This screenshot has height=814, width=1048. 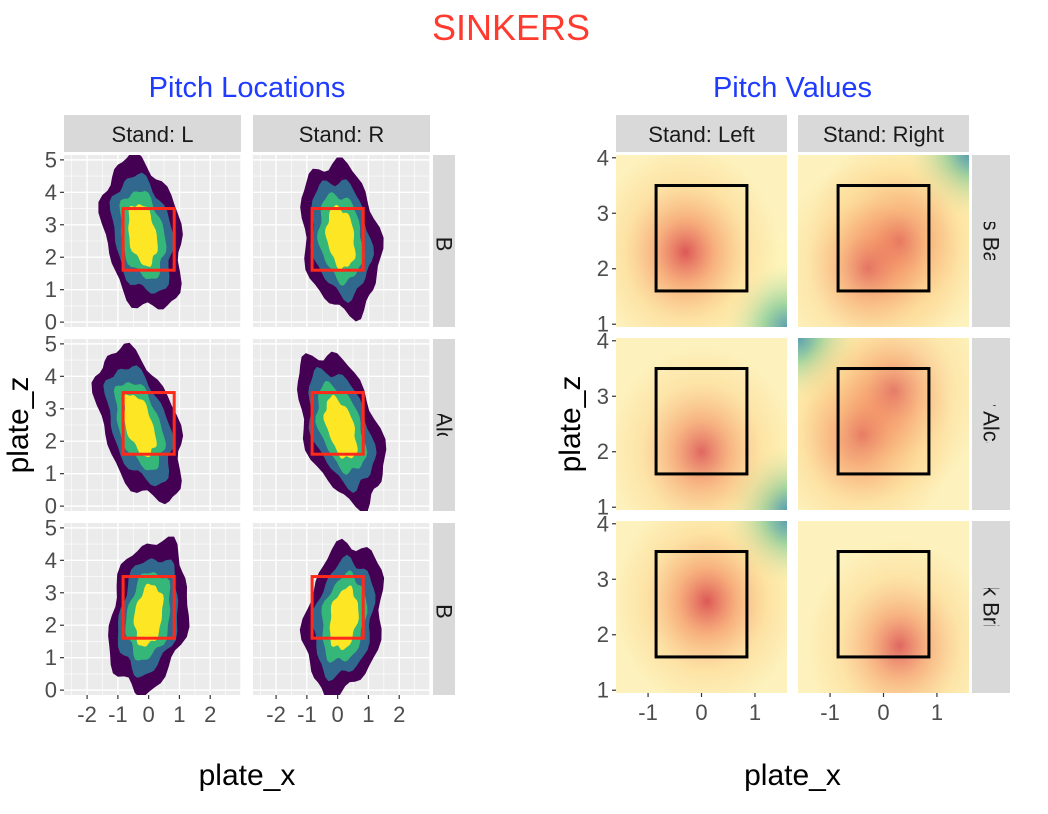 I want to click on row-strip-label: Sandy Alcantara, so click(x=991, y=424).